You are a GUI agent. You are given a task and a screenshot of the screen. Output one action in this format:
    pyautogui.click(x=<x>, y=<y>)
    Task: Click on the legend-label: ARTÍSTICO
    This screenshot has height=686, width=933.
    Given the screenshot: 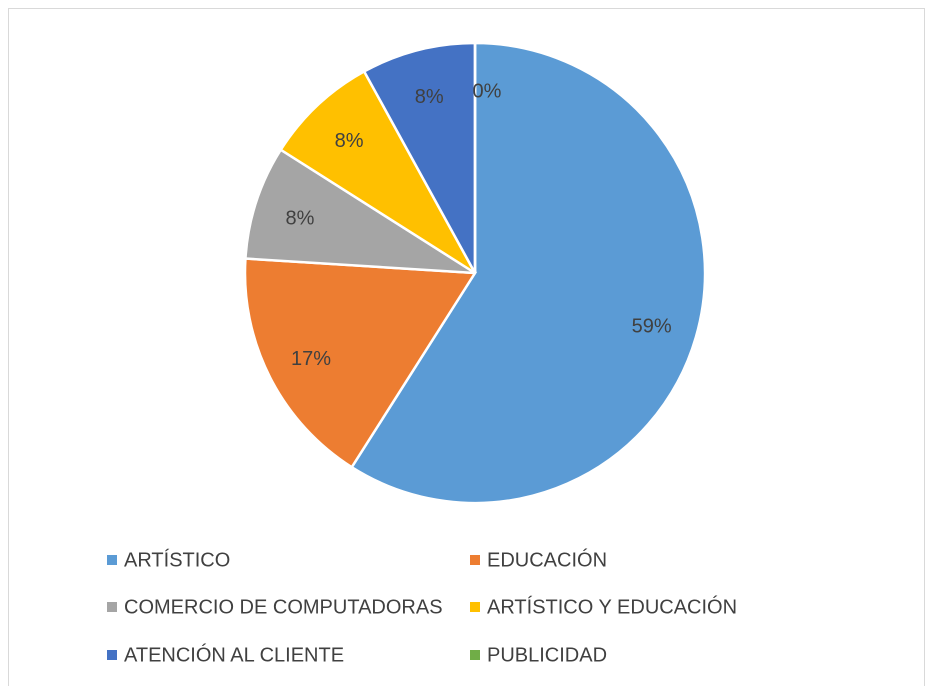 What is the action you would take?
    pyautogui.click(x=177, y=559)
    